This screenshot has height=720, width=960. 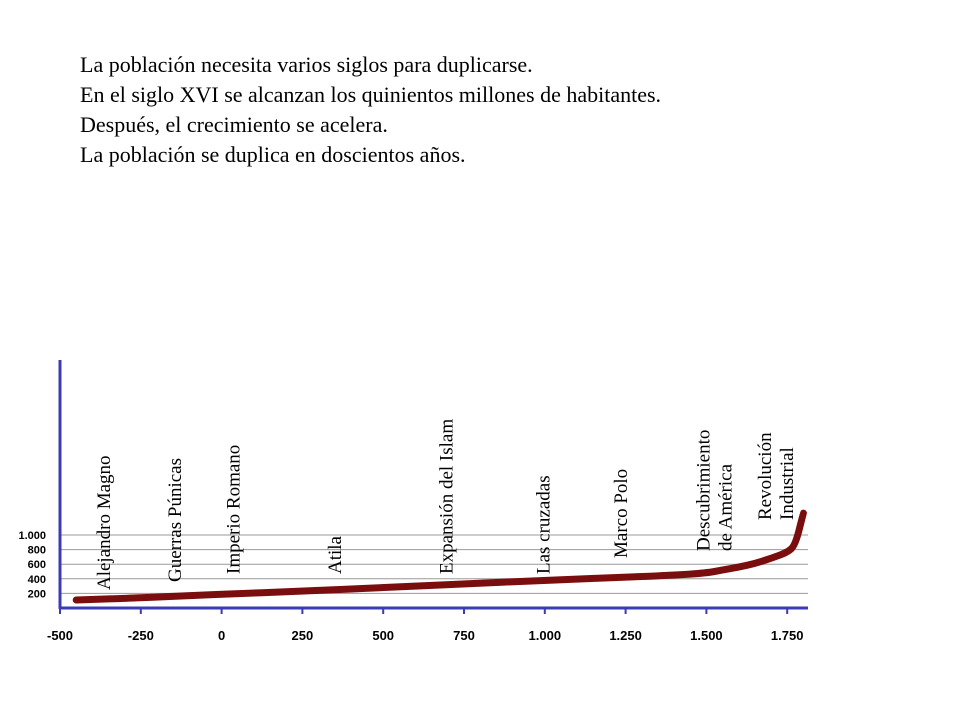 What do you see at coordinates (787, 635) in the screenshot?
I see `x-tick-label: 1.750` at bounding box center [787, 635].